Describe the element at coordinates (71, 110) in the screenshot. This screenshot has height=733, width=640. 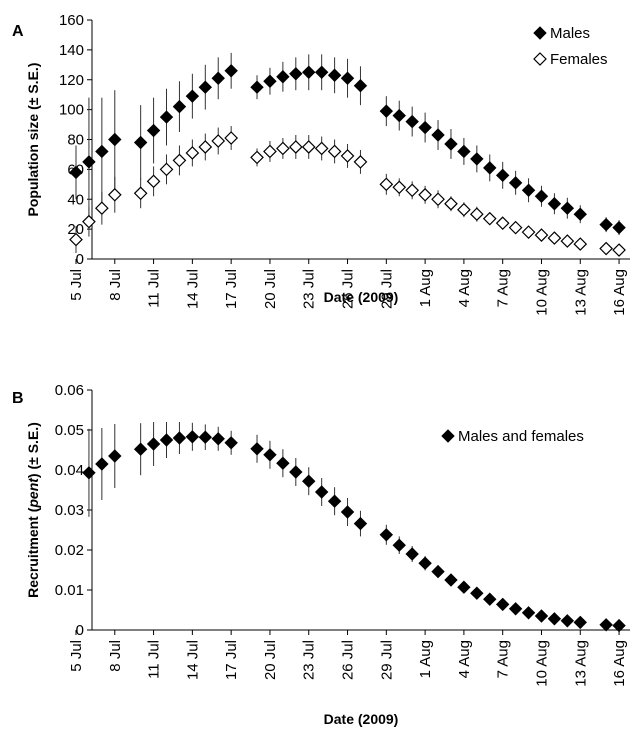
I see `y-tick-label: 100` at that location.